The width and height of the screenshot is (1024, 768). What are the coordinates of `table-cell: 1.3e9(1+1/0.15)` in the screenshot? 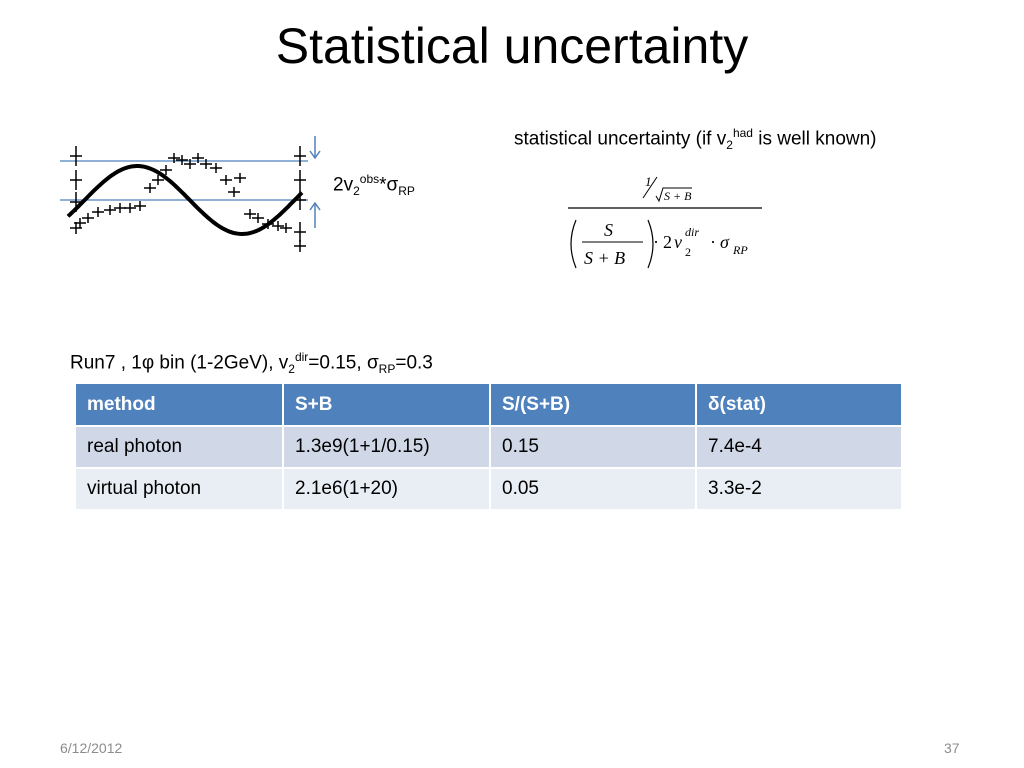 It's located at (387, 447).